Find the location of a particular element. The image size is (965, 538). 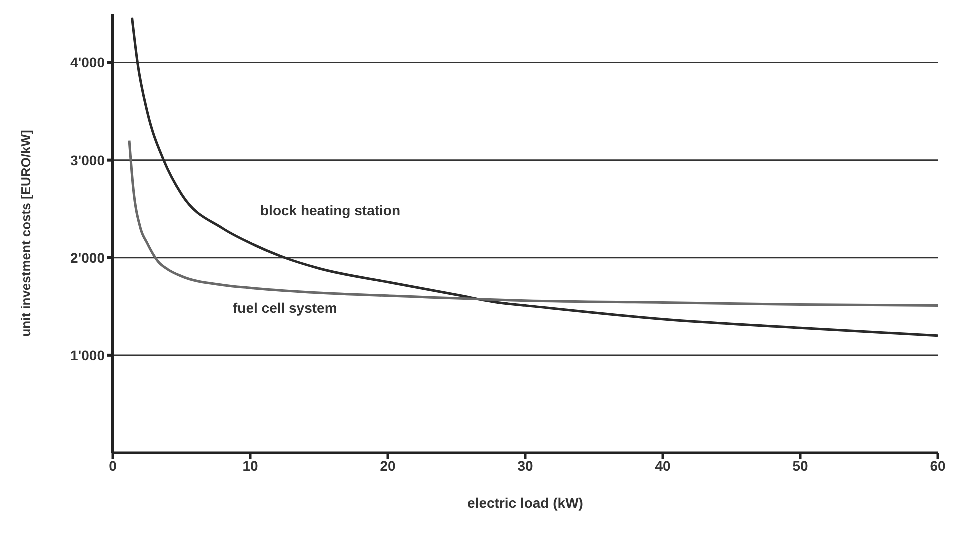

x-tick-label: 50 is located at coordinates (800, 466).